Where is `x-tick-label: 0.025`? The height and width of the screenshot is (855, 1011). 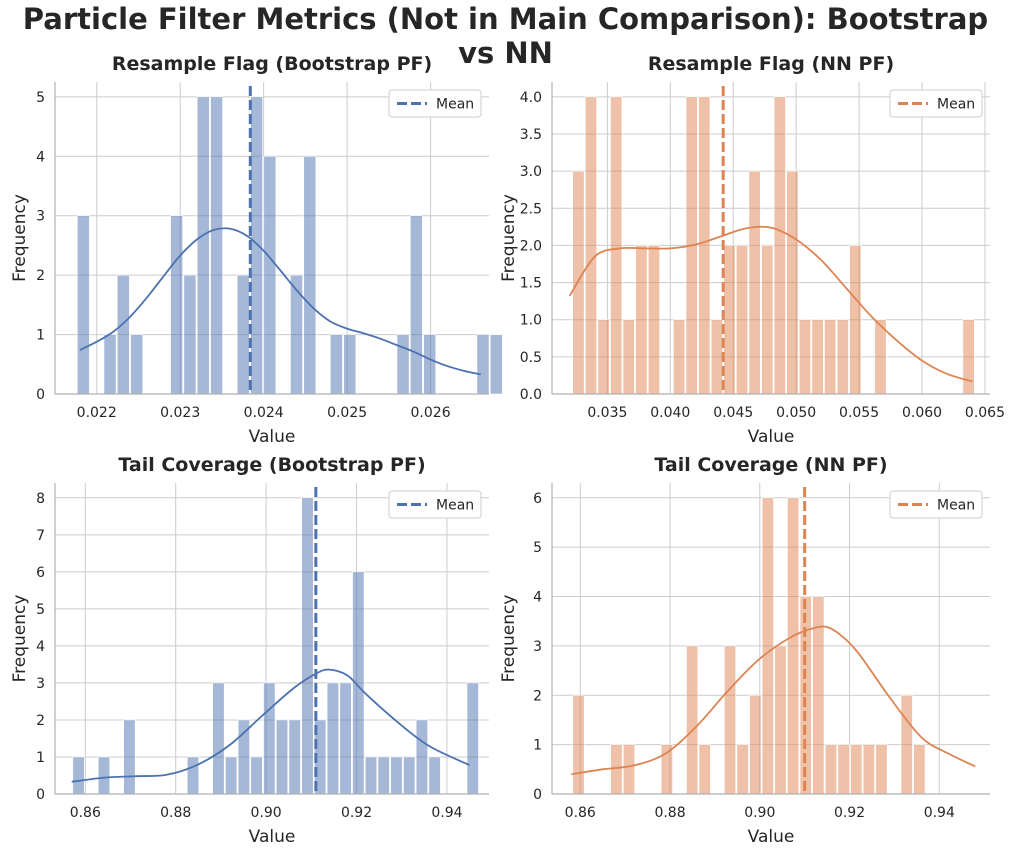 x-tick-label: 0.025 is located at coordinates (347, 413).